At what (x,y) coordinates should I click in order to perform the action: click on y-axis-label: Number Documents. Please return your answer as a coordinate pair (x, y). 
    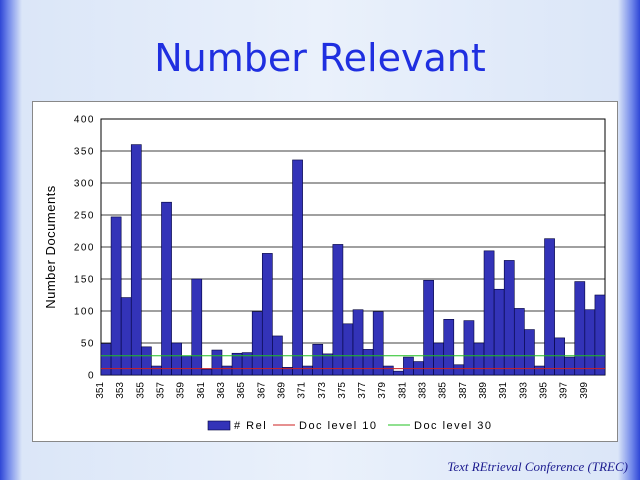
    Looking at the image, I should click on (50, 247).